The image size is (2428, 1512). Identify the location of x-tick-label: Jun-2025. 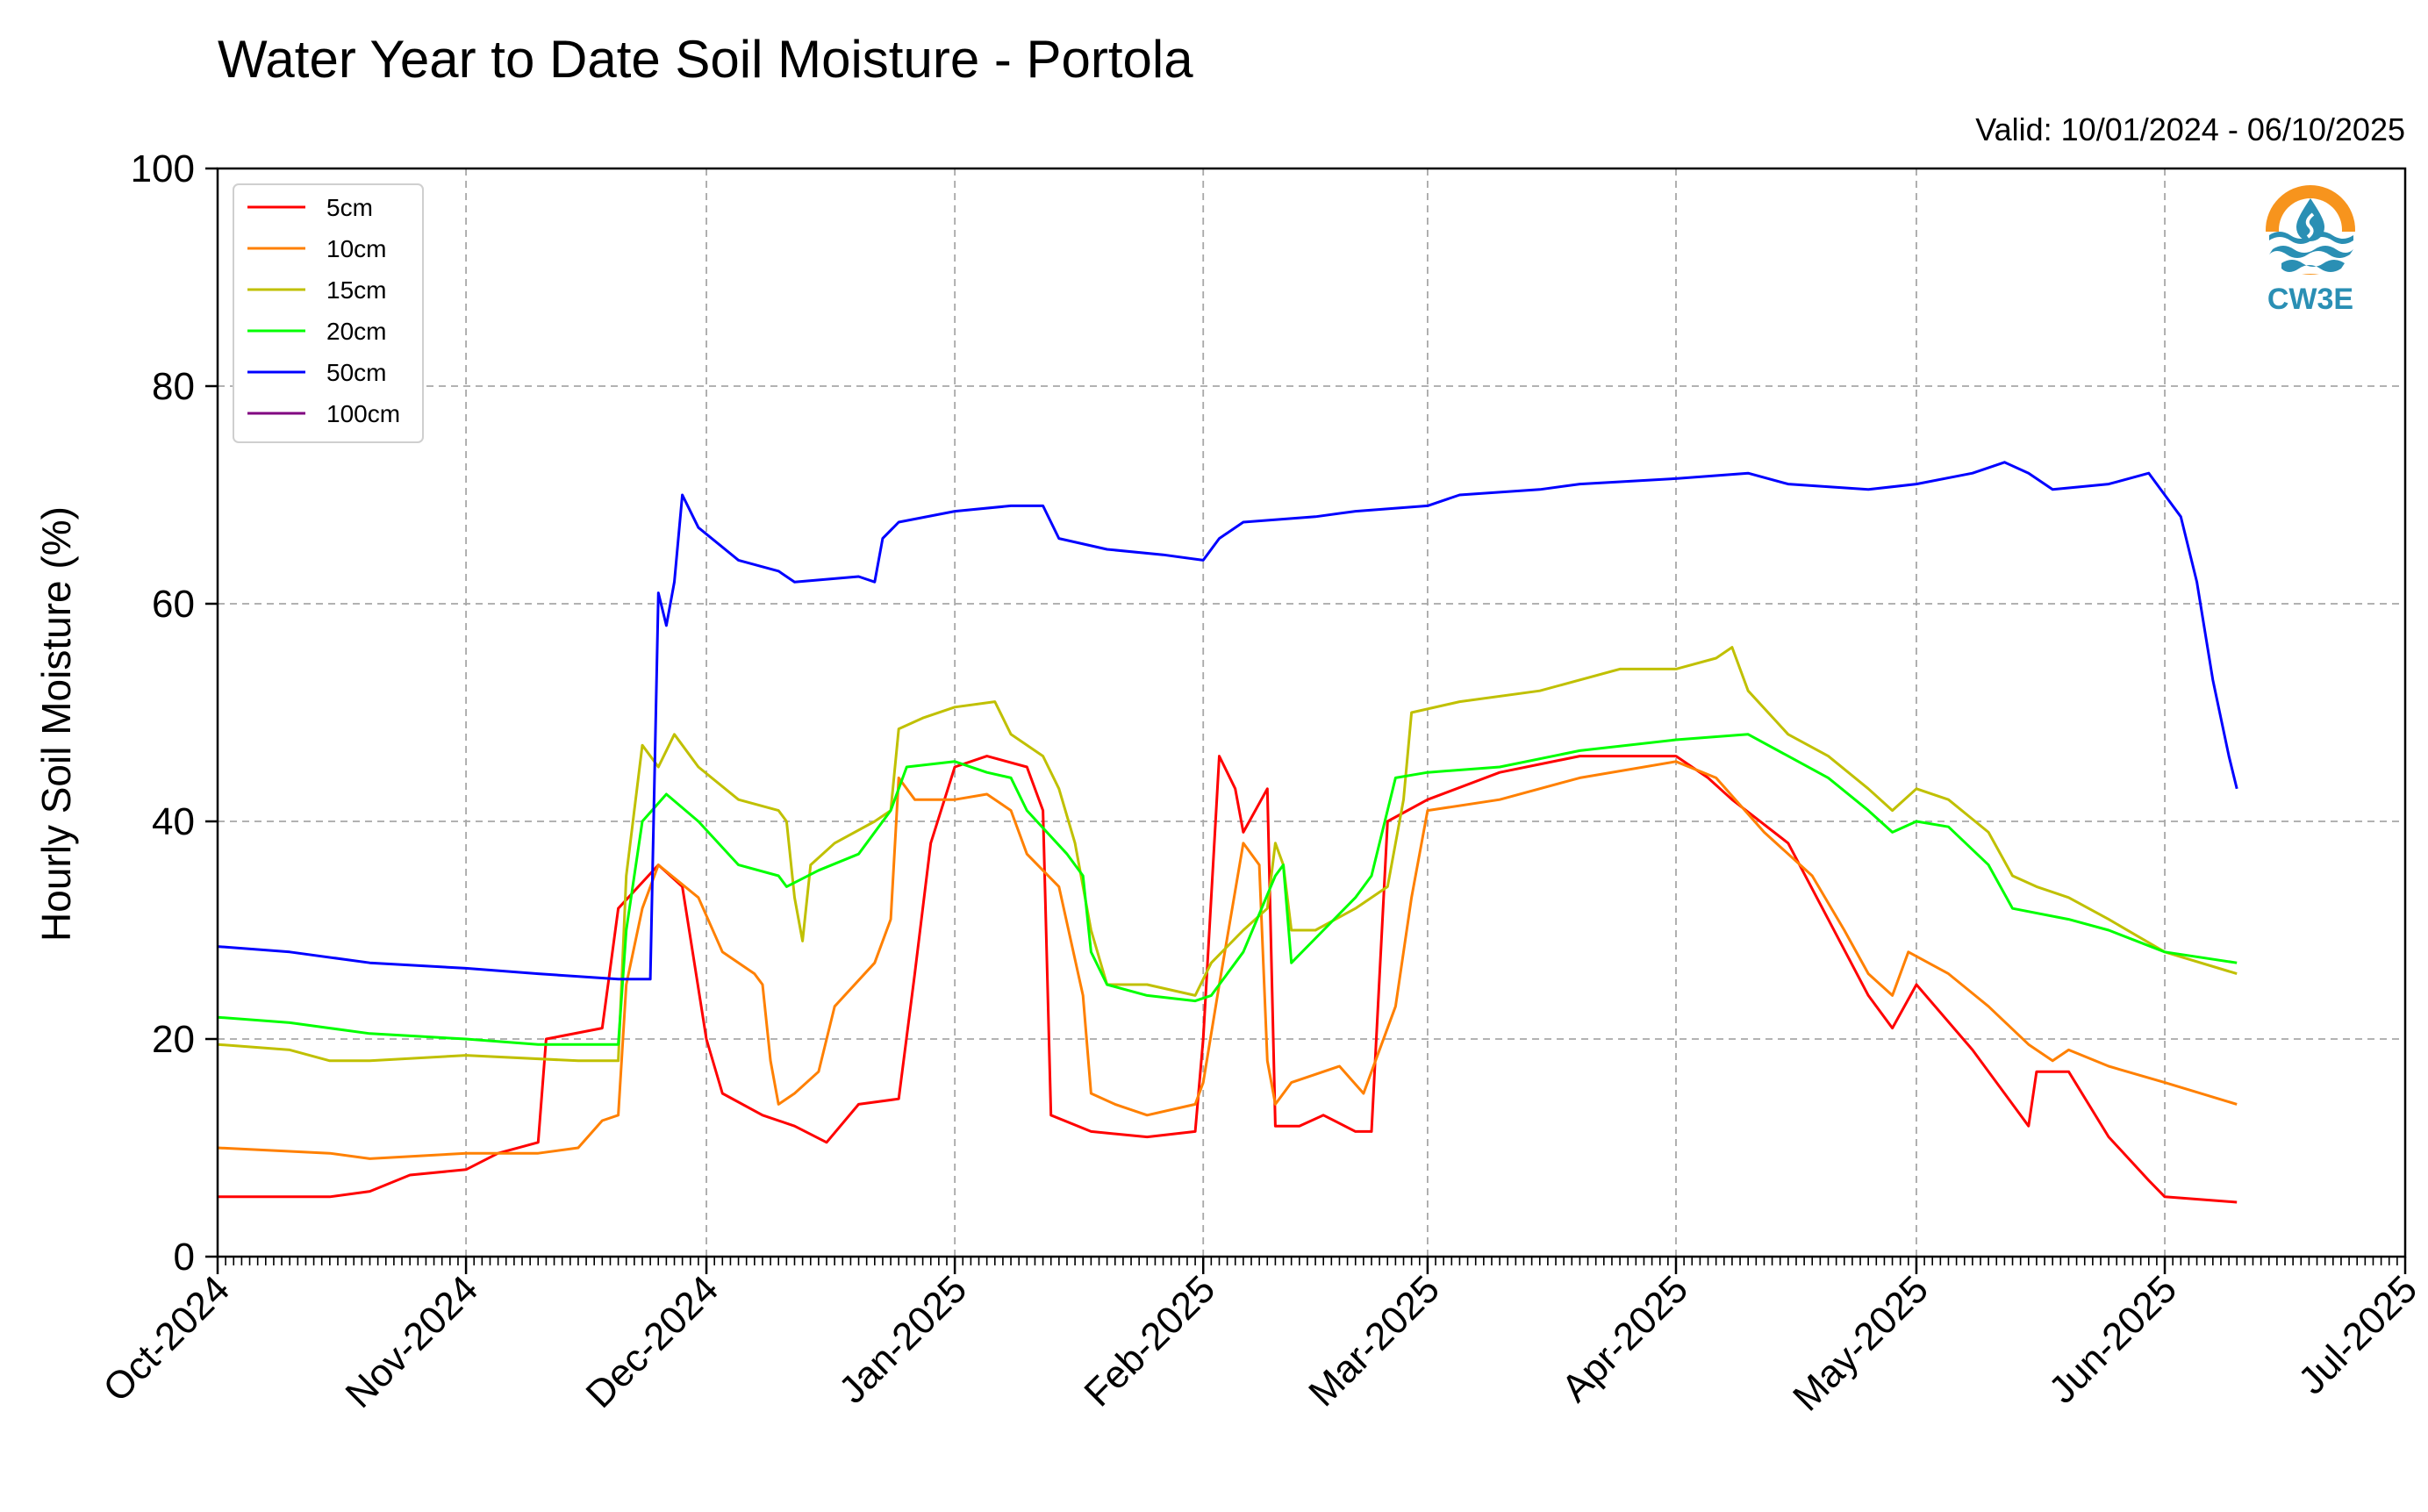
(2113, 1339).